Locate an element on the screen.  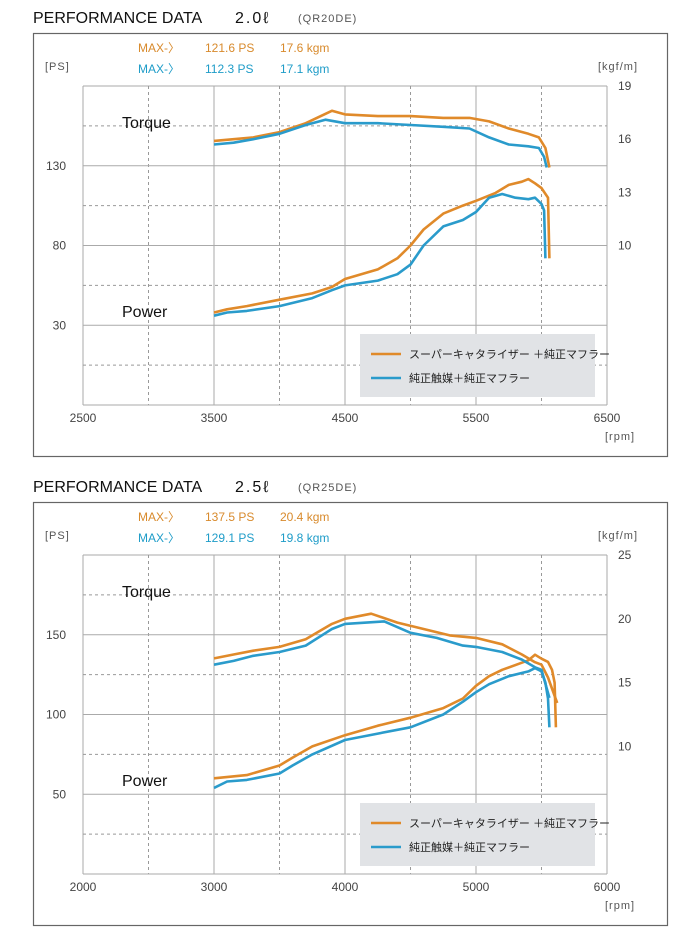
displacement-label: 2.0ℓ is located at coordinates (252, 18).